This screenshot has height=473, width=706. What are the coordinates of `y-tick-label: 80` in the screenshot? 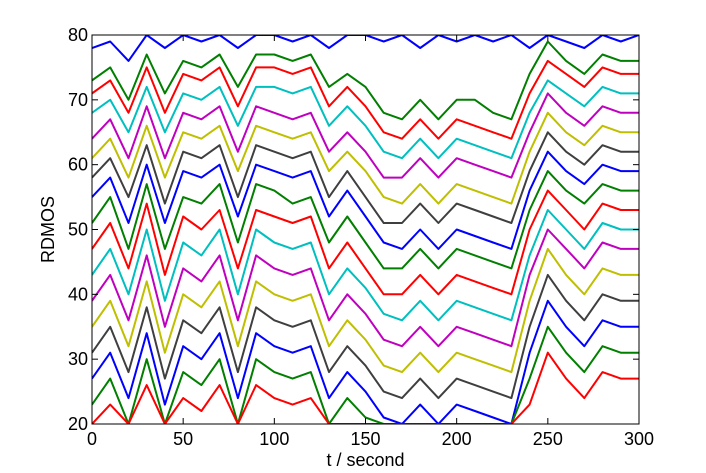 It's located at (78, 35).